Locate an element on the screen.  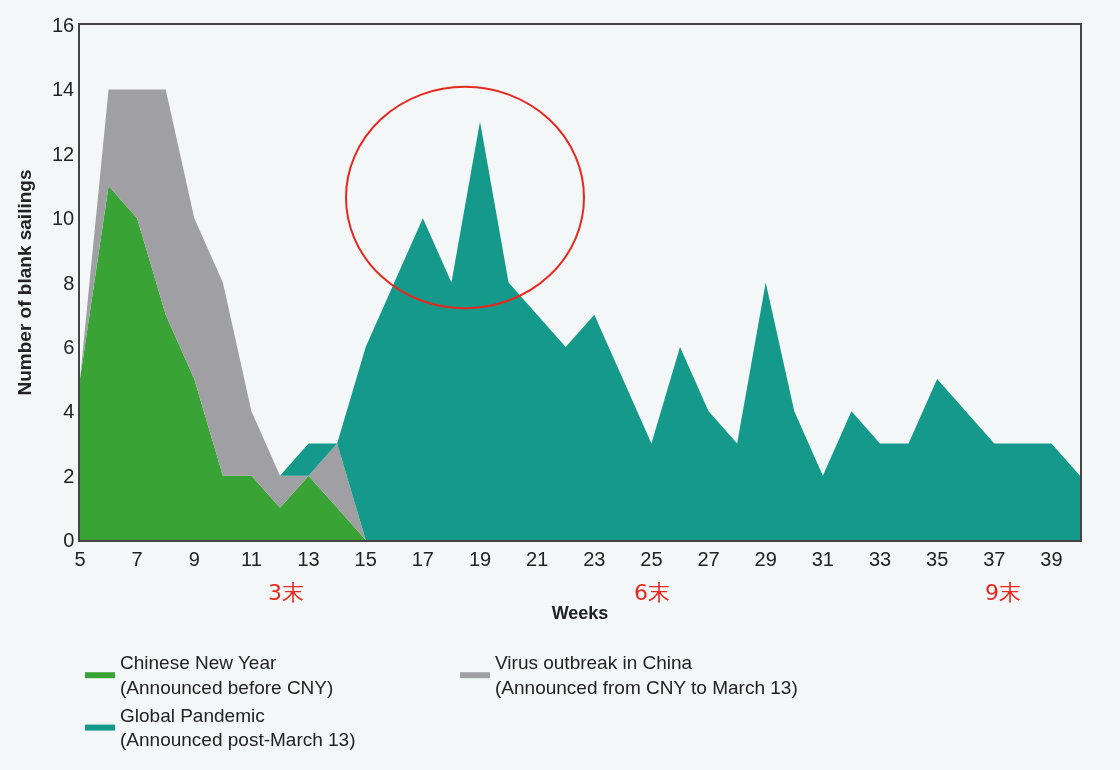
y-tick-label: 12 is located at coordinates (63, 153).